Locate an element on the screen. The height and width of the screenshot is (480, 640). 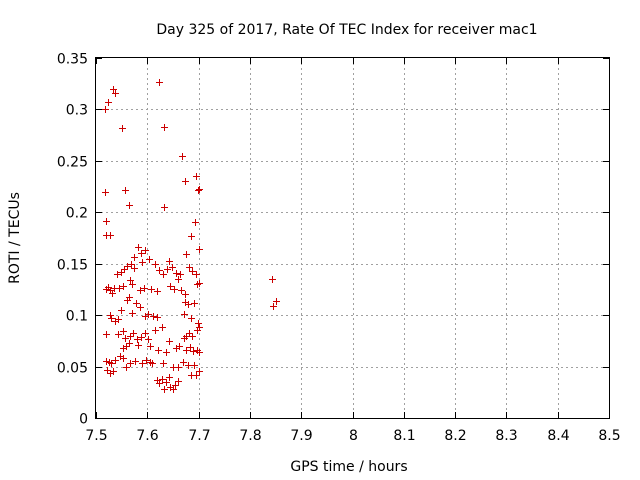
y-tick-label: 0.15 is located at coordinates (72, 266).